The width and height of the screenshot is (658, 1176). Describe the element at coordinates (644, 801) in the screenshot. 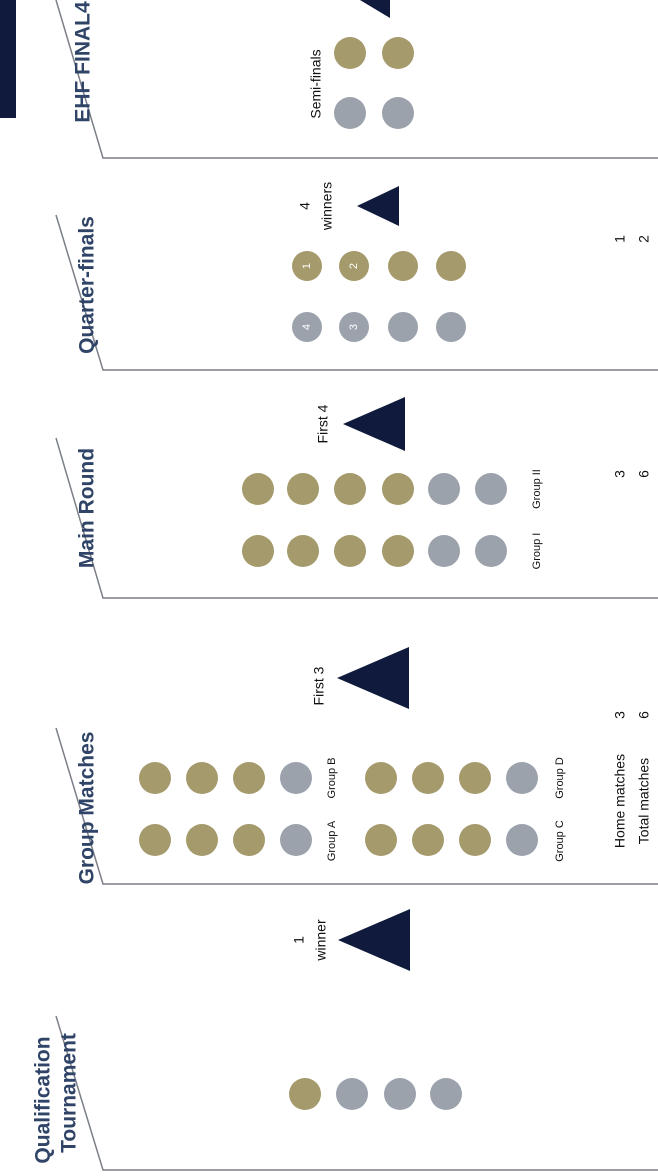

I see `total-matches-label: Total matches` at that location.